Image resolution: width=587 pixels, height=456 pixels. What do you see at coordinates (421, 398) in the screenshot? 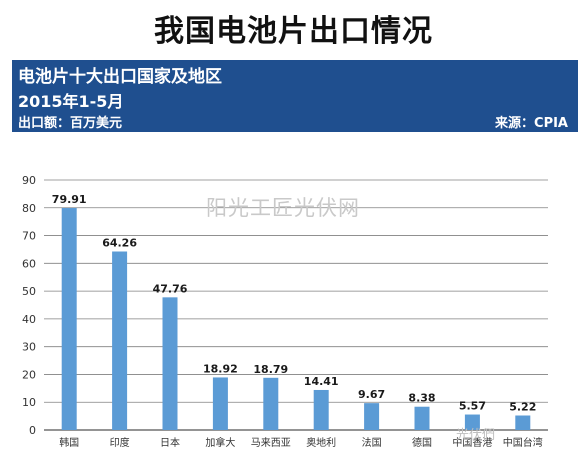
I see `data-label: 8.38` at bounding box center [421, 398].